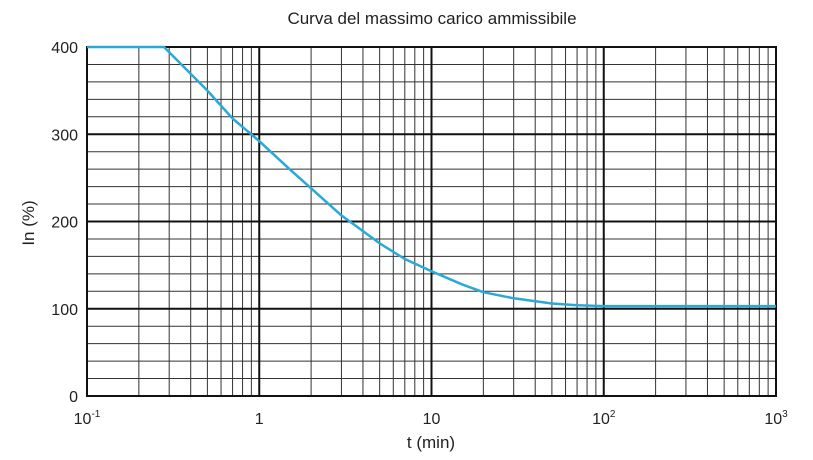 The width and height of the screenshot is (813, 460). Describe the element at coordinates (431, 18) in the screenshot. I see `chart-title: Curva del massimo carico ammissibile` at that location.